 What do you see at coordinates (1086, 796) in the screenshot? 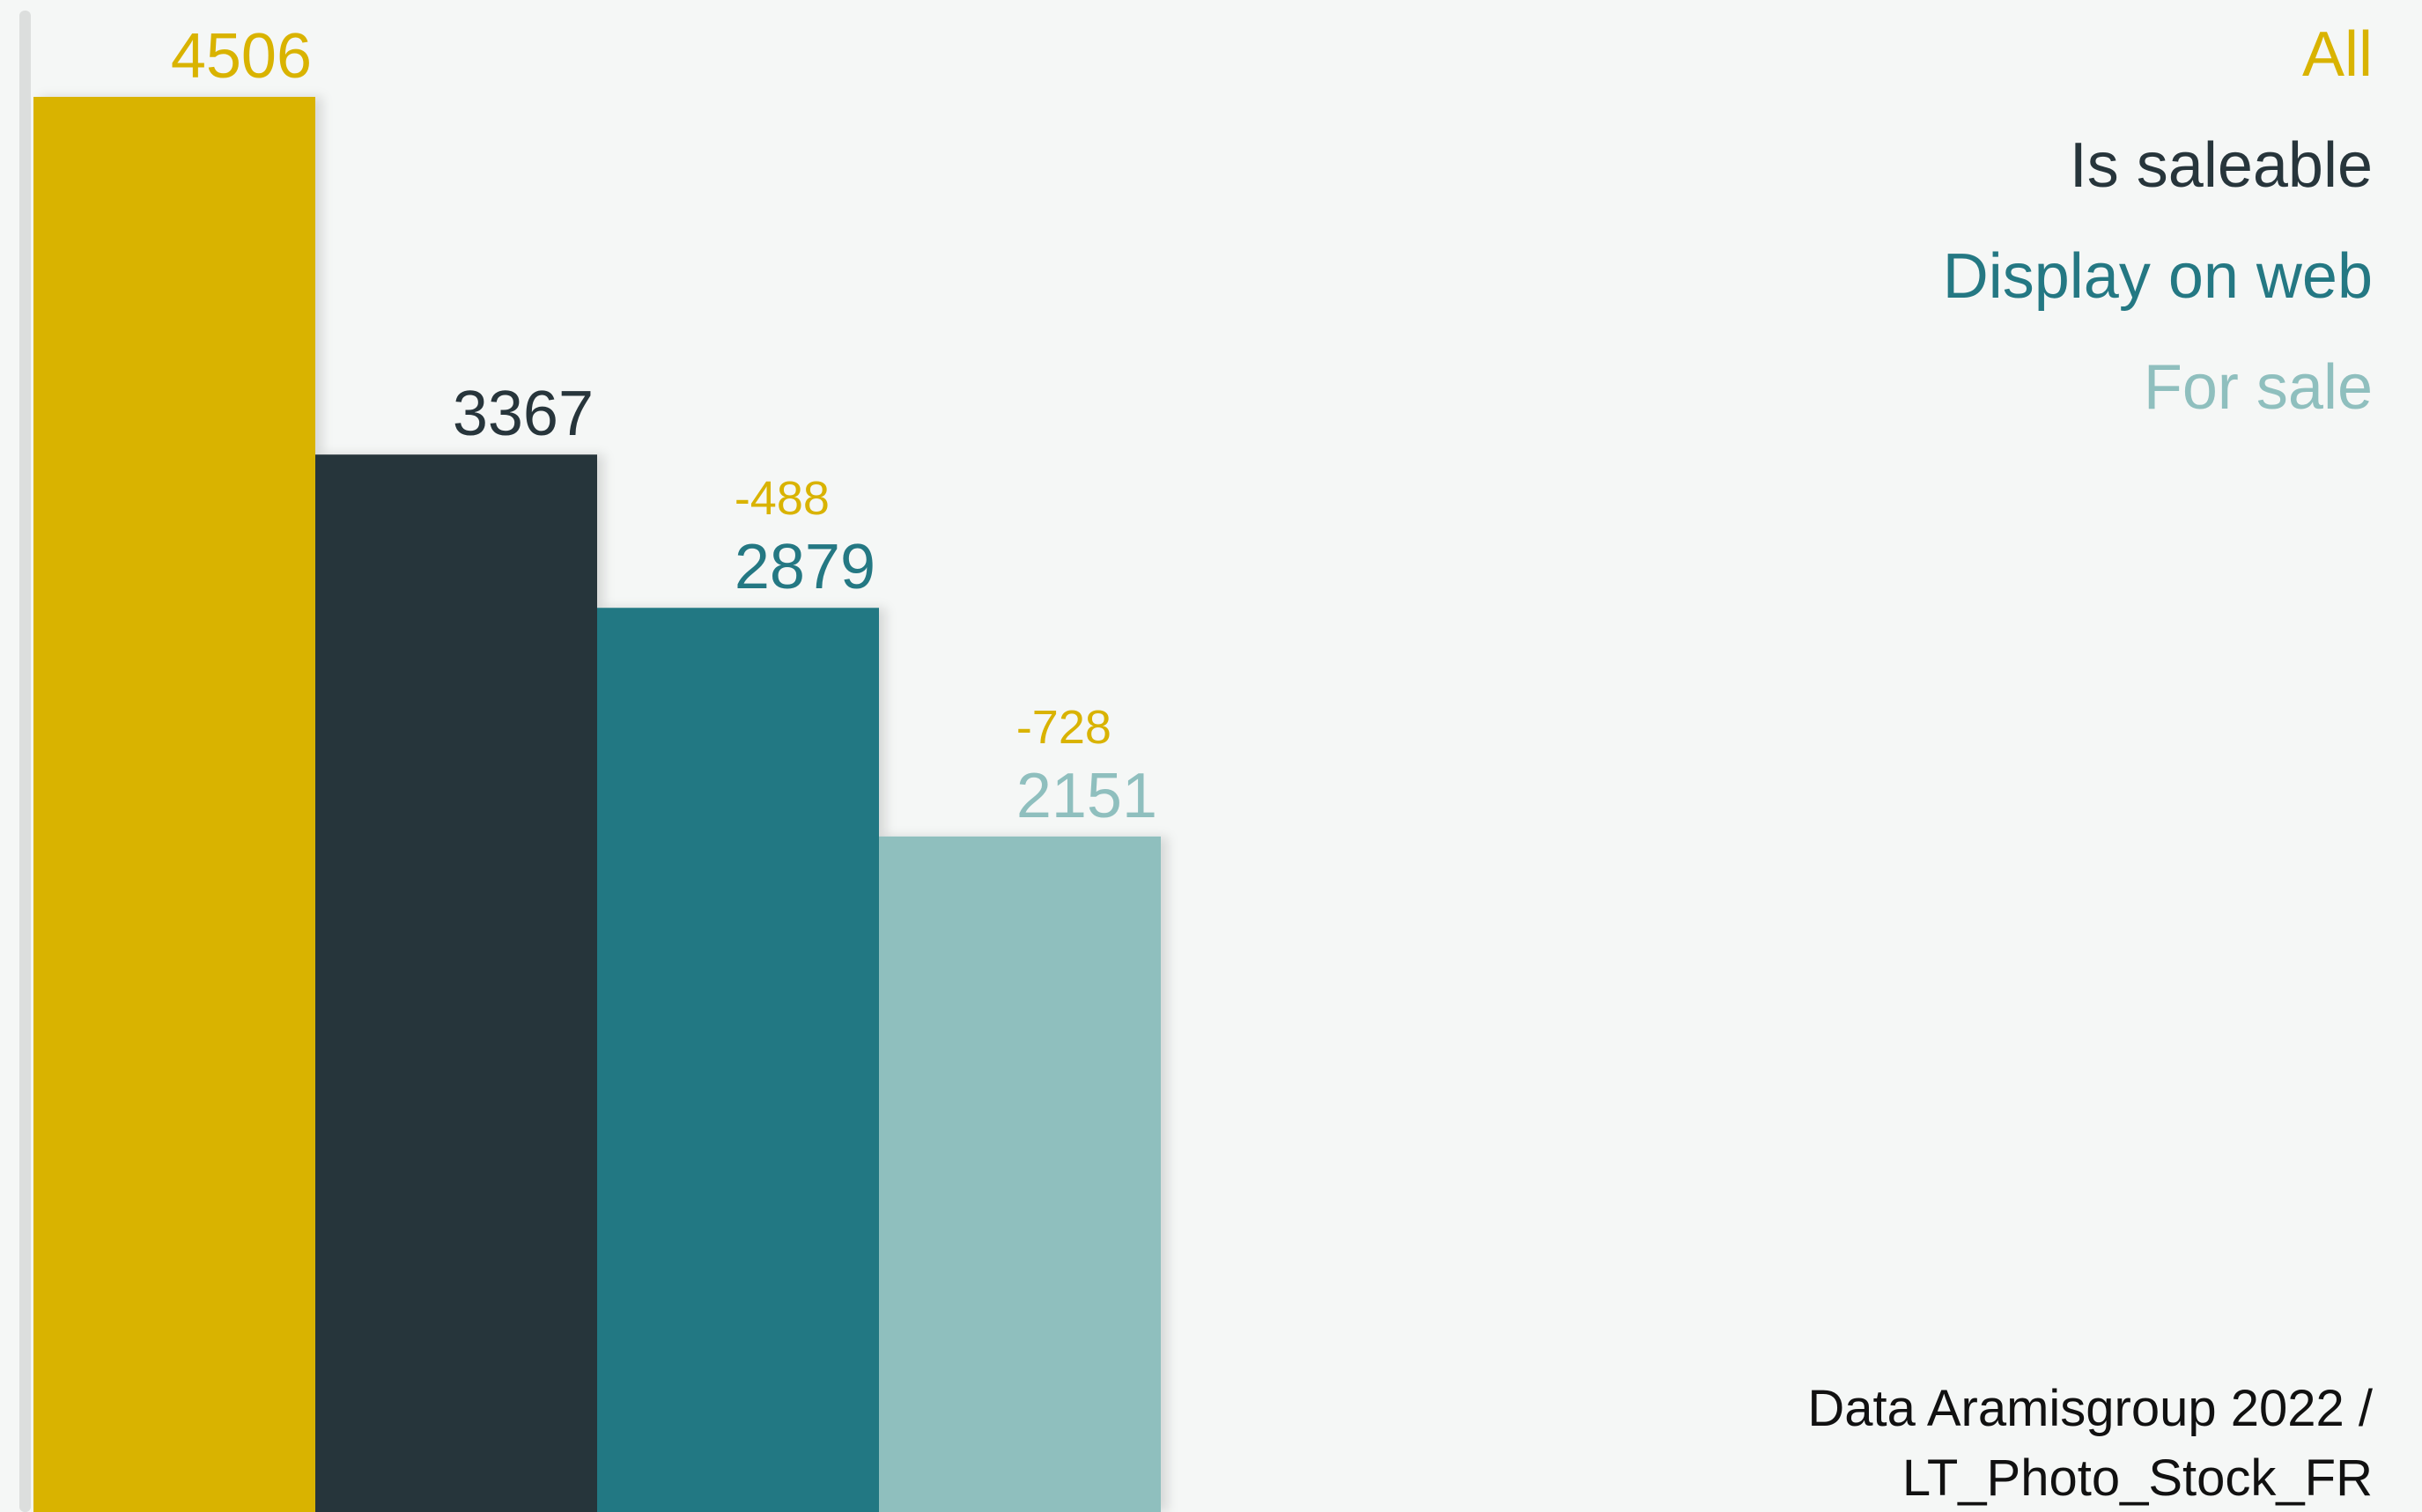
I see `value-label: 2151` at bounding box center [1086, 796].